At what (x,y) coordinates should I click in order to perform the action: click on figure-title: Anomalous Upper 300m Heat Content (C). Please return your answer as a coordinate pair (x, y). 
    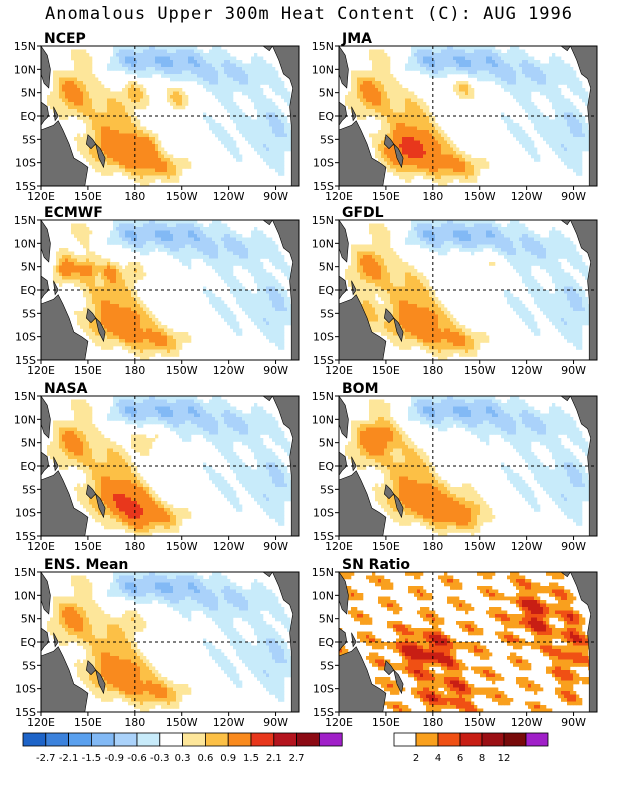
    Looking at the image, I should click on (309, 14).